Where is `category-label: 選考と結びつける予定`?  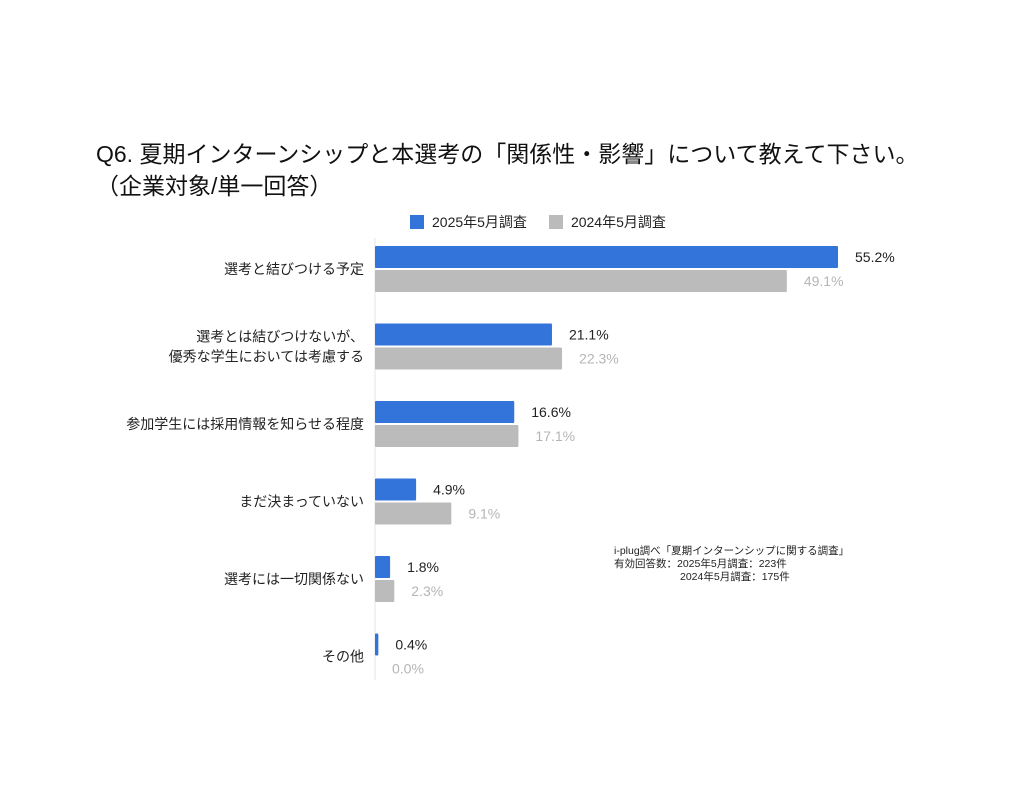
category-label: 選考と結びつける予定 is located at coordinates (294, 269).